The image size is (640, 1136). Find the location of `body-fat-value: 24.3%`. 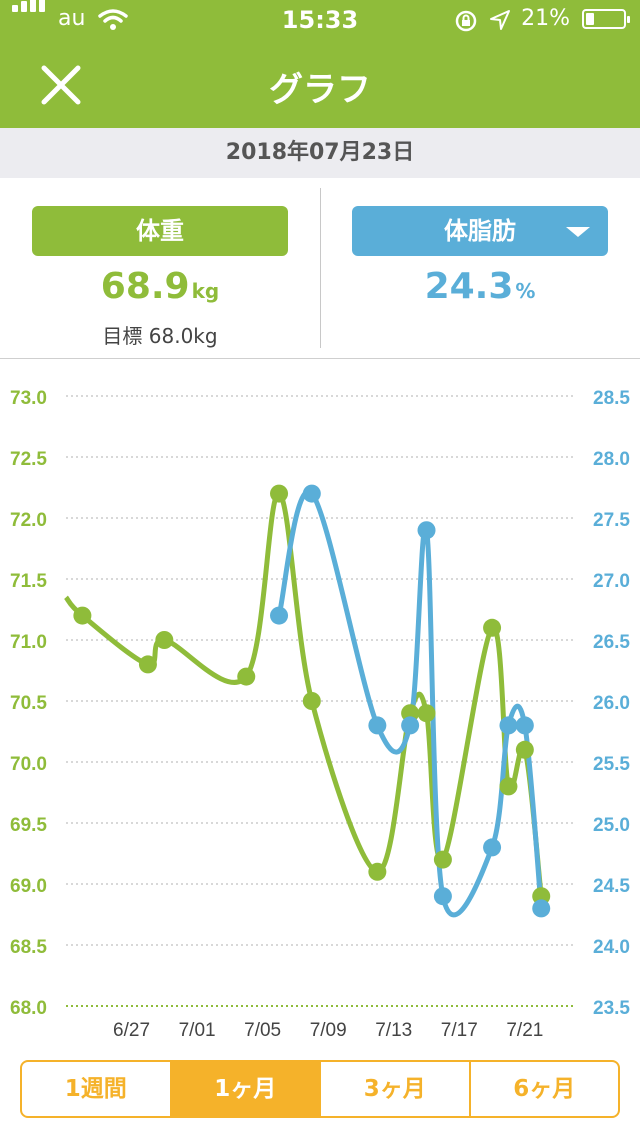

body-fat-value: 24.3% is located at coordinates (480, 286).